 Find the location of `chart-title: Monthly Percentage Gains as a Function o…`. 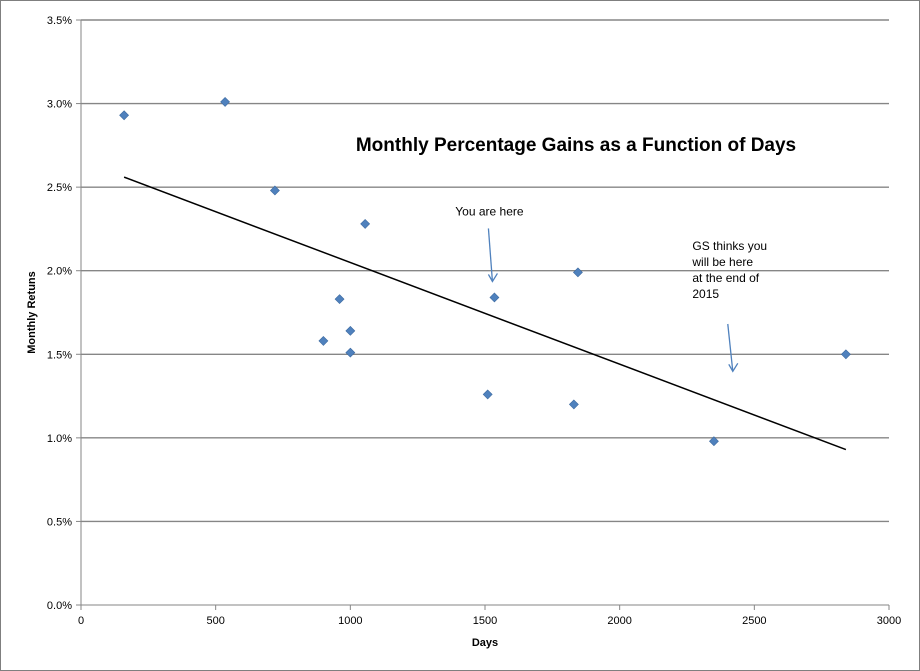

chart-title: Monthly Percentage Gains as a Function o… is located at coordinates (576, 145).